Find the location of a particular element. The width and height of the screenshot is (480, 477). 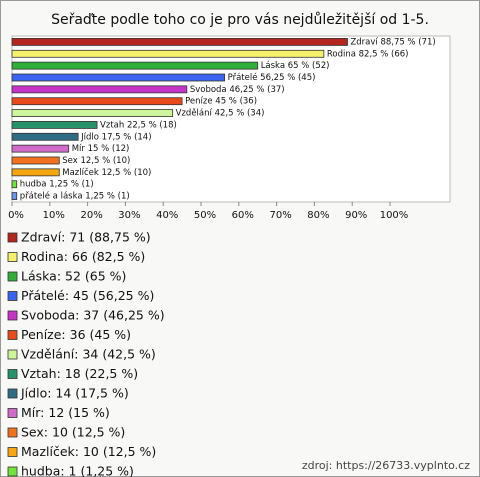

value-label: Svoboda 46,25 % (37) is located at coordinates (237, 90).